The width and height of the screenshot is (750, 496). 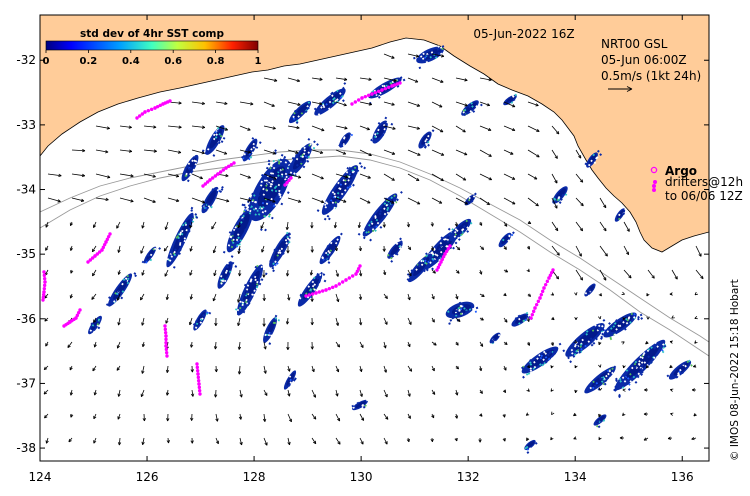 What do you see at coordinates (152, 34) in the screenshot?
I see `colorbar-title: std dev of 4hr SST comp` at bounding box center [152, 34].